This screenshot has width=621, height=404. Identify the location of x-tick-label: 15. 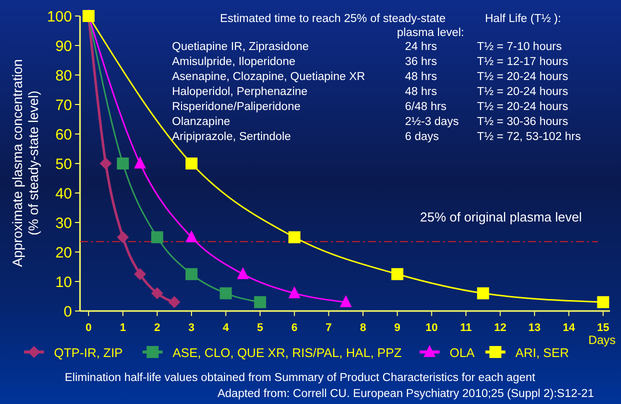
(603, 328).